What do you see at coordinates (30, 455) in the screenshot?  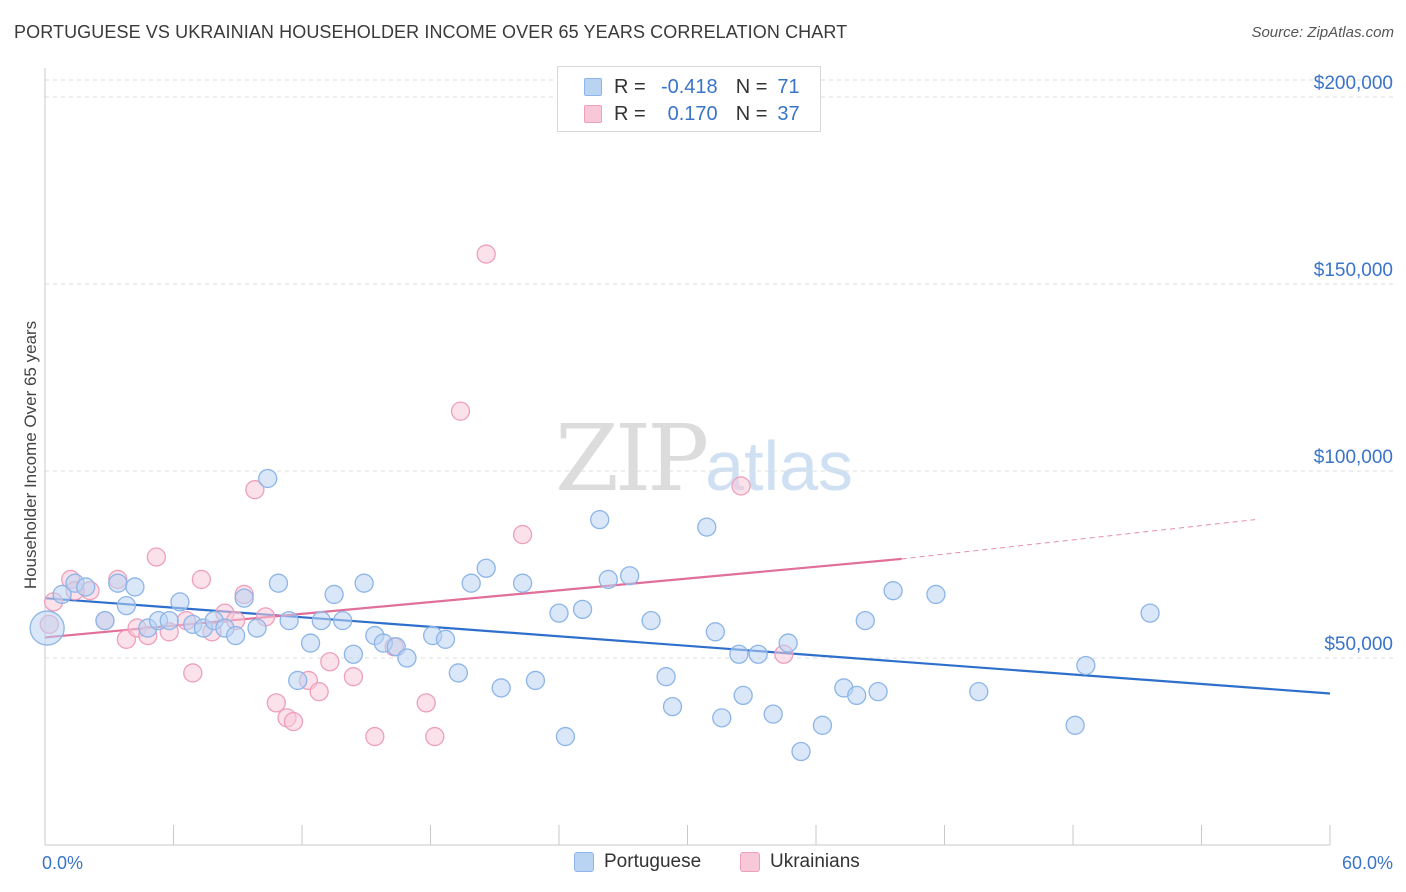 I see `y-axis-label: Householder Income Over 65 years` at bounding box center [30, 455].